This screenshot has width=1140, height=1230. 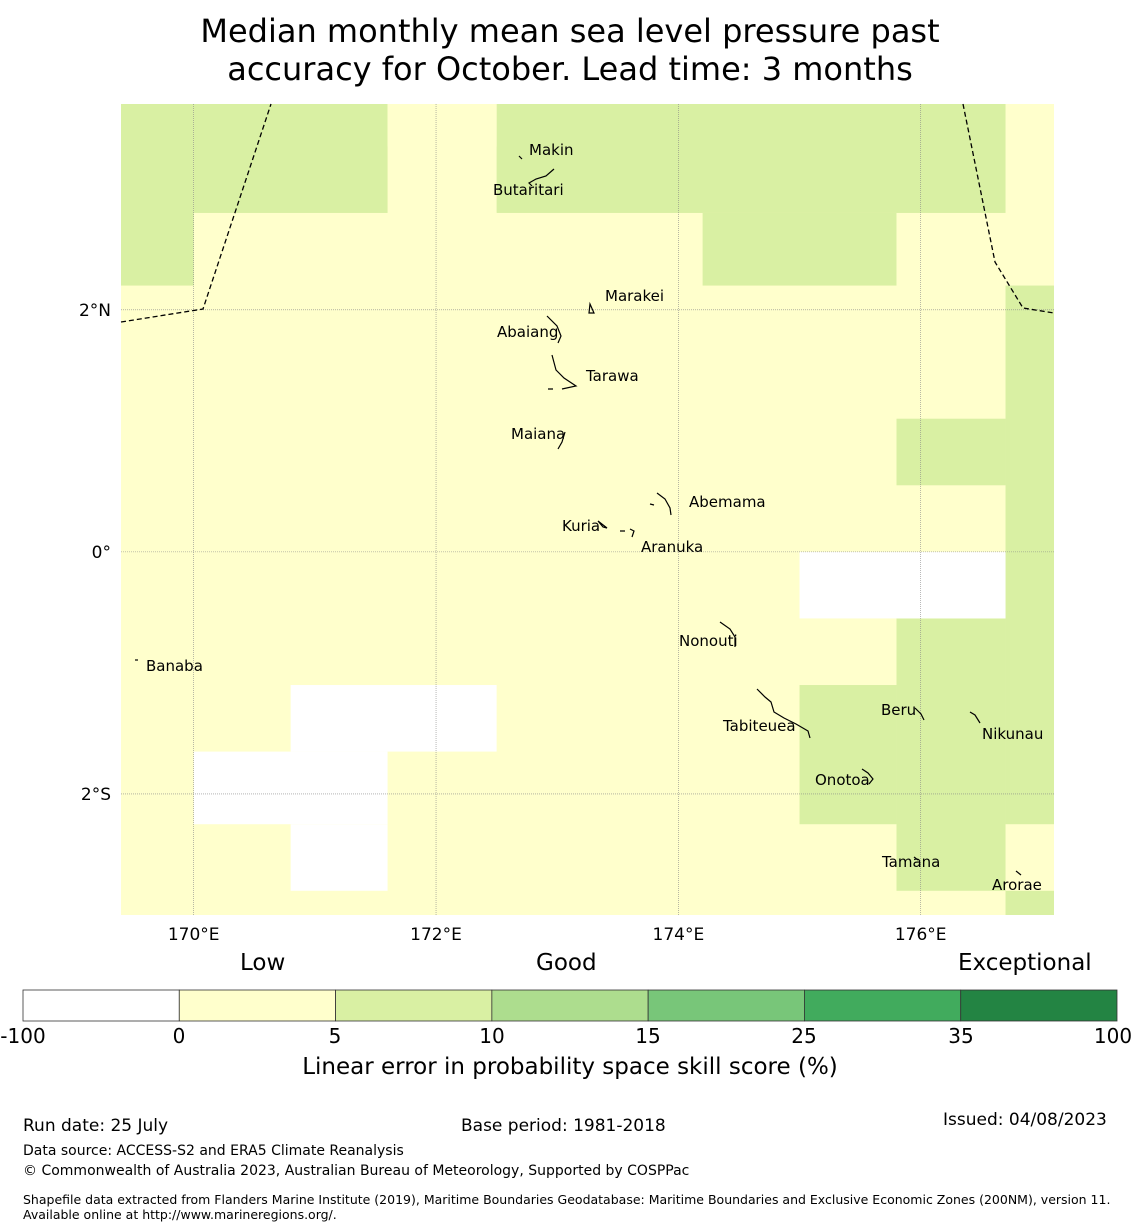 I want to click on island-label-maiana: Maiana, so click(x=538, y=434).